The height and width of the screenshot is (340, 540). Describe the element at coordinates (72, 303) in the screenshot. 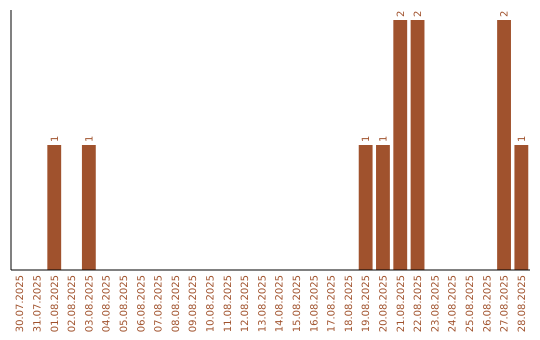

I see `x-tick-label: 02.08.2025` at that location.